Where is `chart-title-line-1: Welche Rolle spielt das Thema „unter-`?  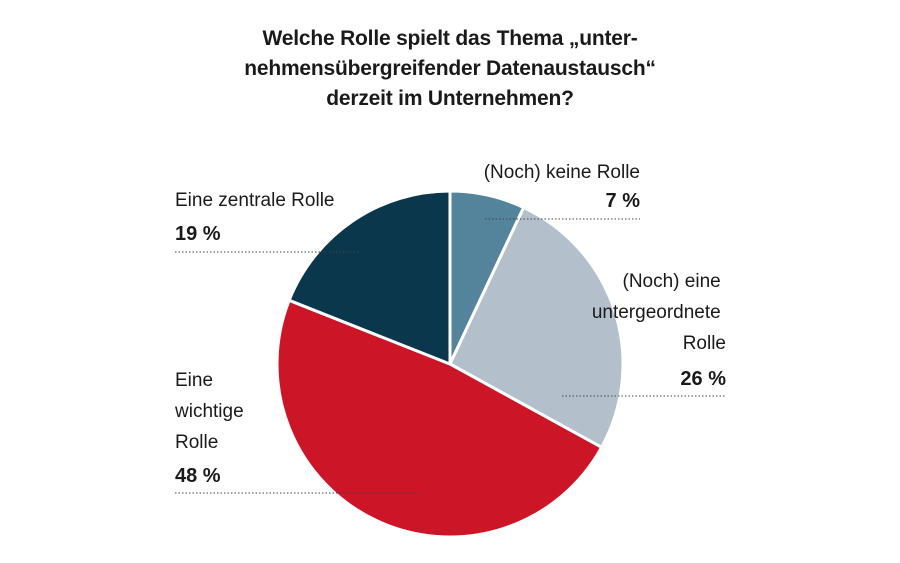
chart-title-line-1: Welche Rolle spielt das Thema „unter- is located at coordinates (450, 38).